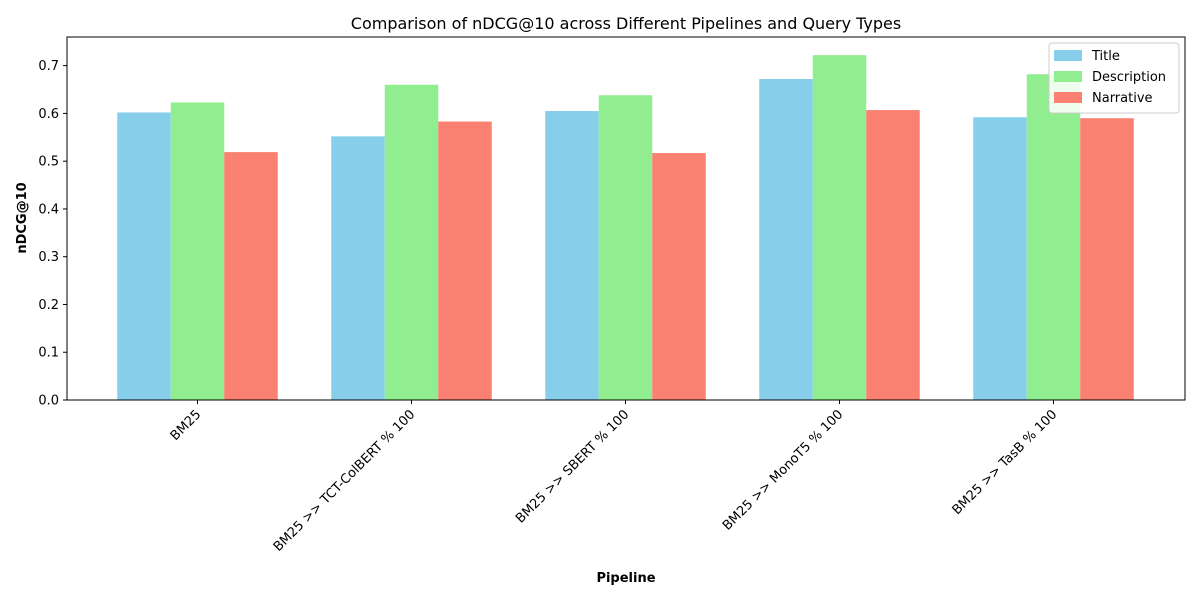  What do you see at coordinates (48, 66) in the screenshot?
I see `y-tick-label: 0.7` at bounding box center [48, 66].